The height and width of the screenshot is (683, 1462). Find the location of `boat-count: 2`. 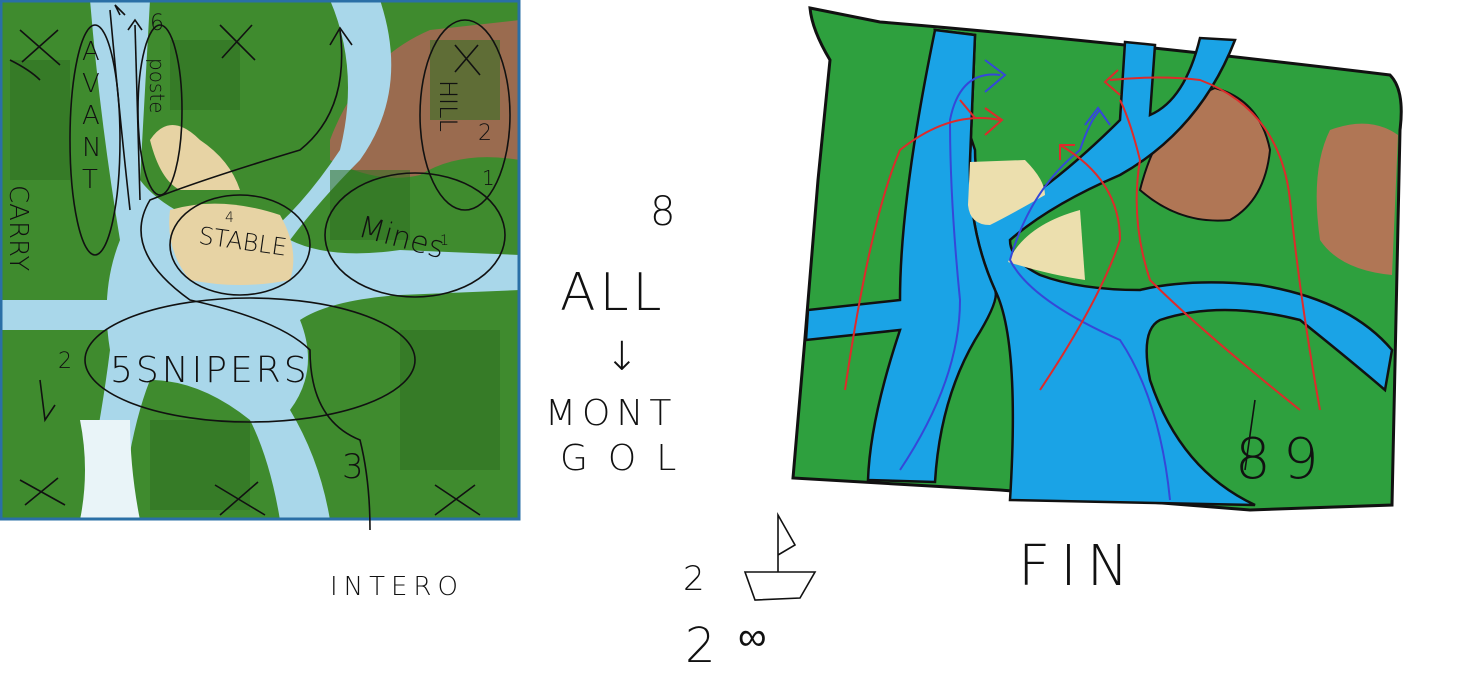

boat-count: 2 is located at coordinates (694, 579).